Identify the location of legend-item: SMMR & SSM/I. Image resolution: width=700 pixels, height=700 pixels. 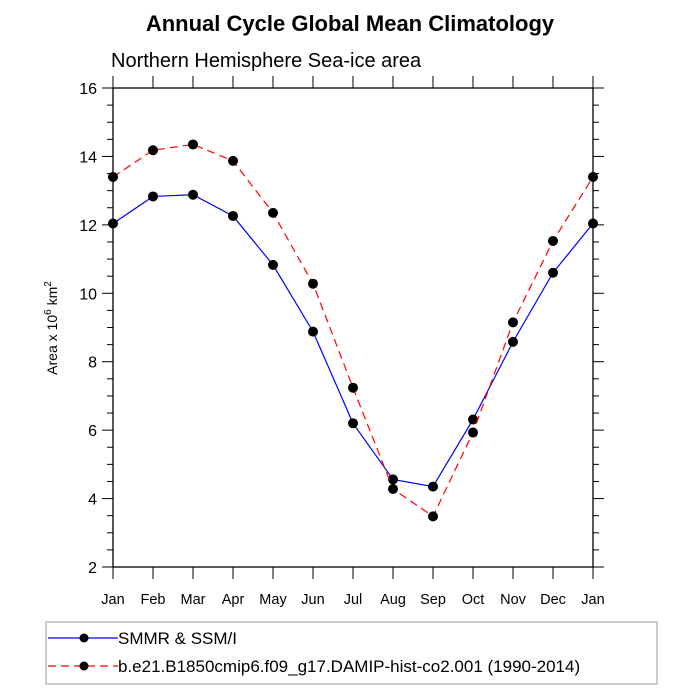
(142, 638).